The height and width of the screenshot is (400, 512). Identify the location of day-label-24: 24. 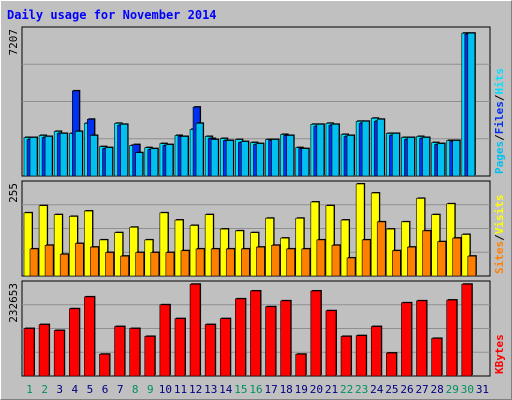
(377, 389).